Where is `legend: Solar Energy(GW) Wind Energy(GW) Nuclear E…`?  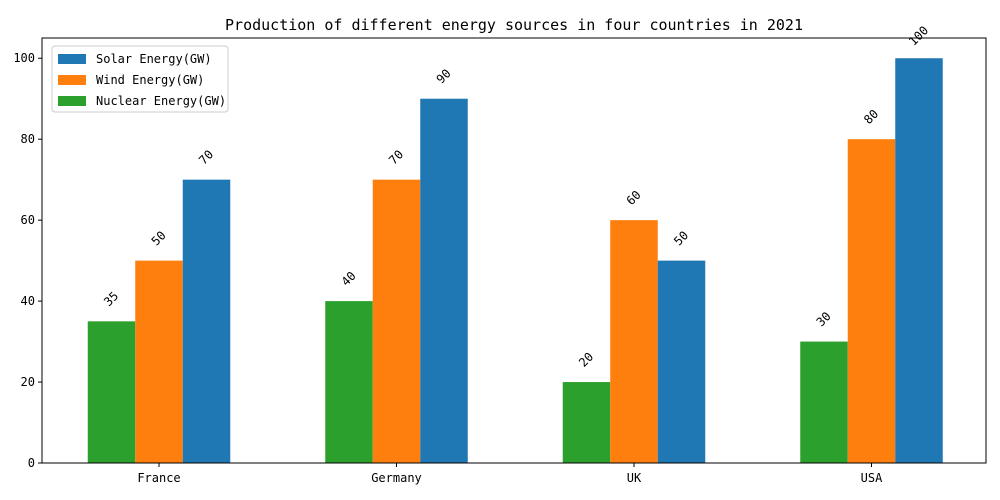 legend: Solar Energy(GW) Wind Energy(GW) Nuclear E… is located at coordinates (140, 79).